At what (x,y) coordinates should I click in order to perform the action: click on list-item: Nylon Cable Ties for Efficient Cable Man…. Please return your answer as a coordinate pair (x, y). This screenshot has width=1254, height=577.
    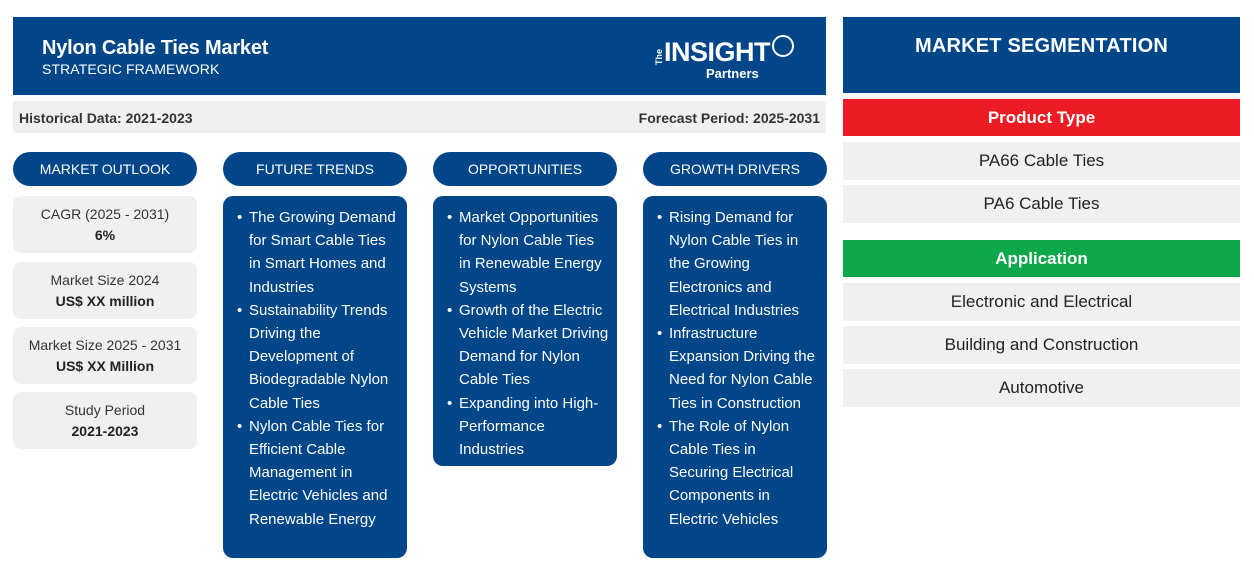
    Looking at the image, I should click on (311, 473).